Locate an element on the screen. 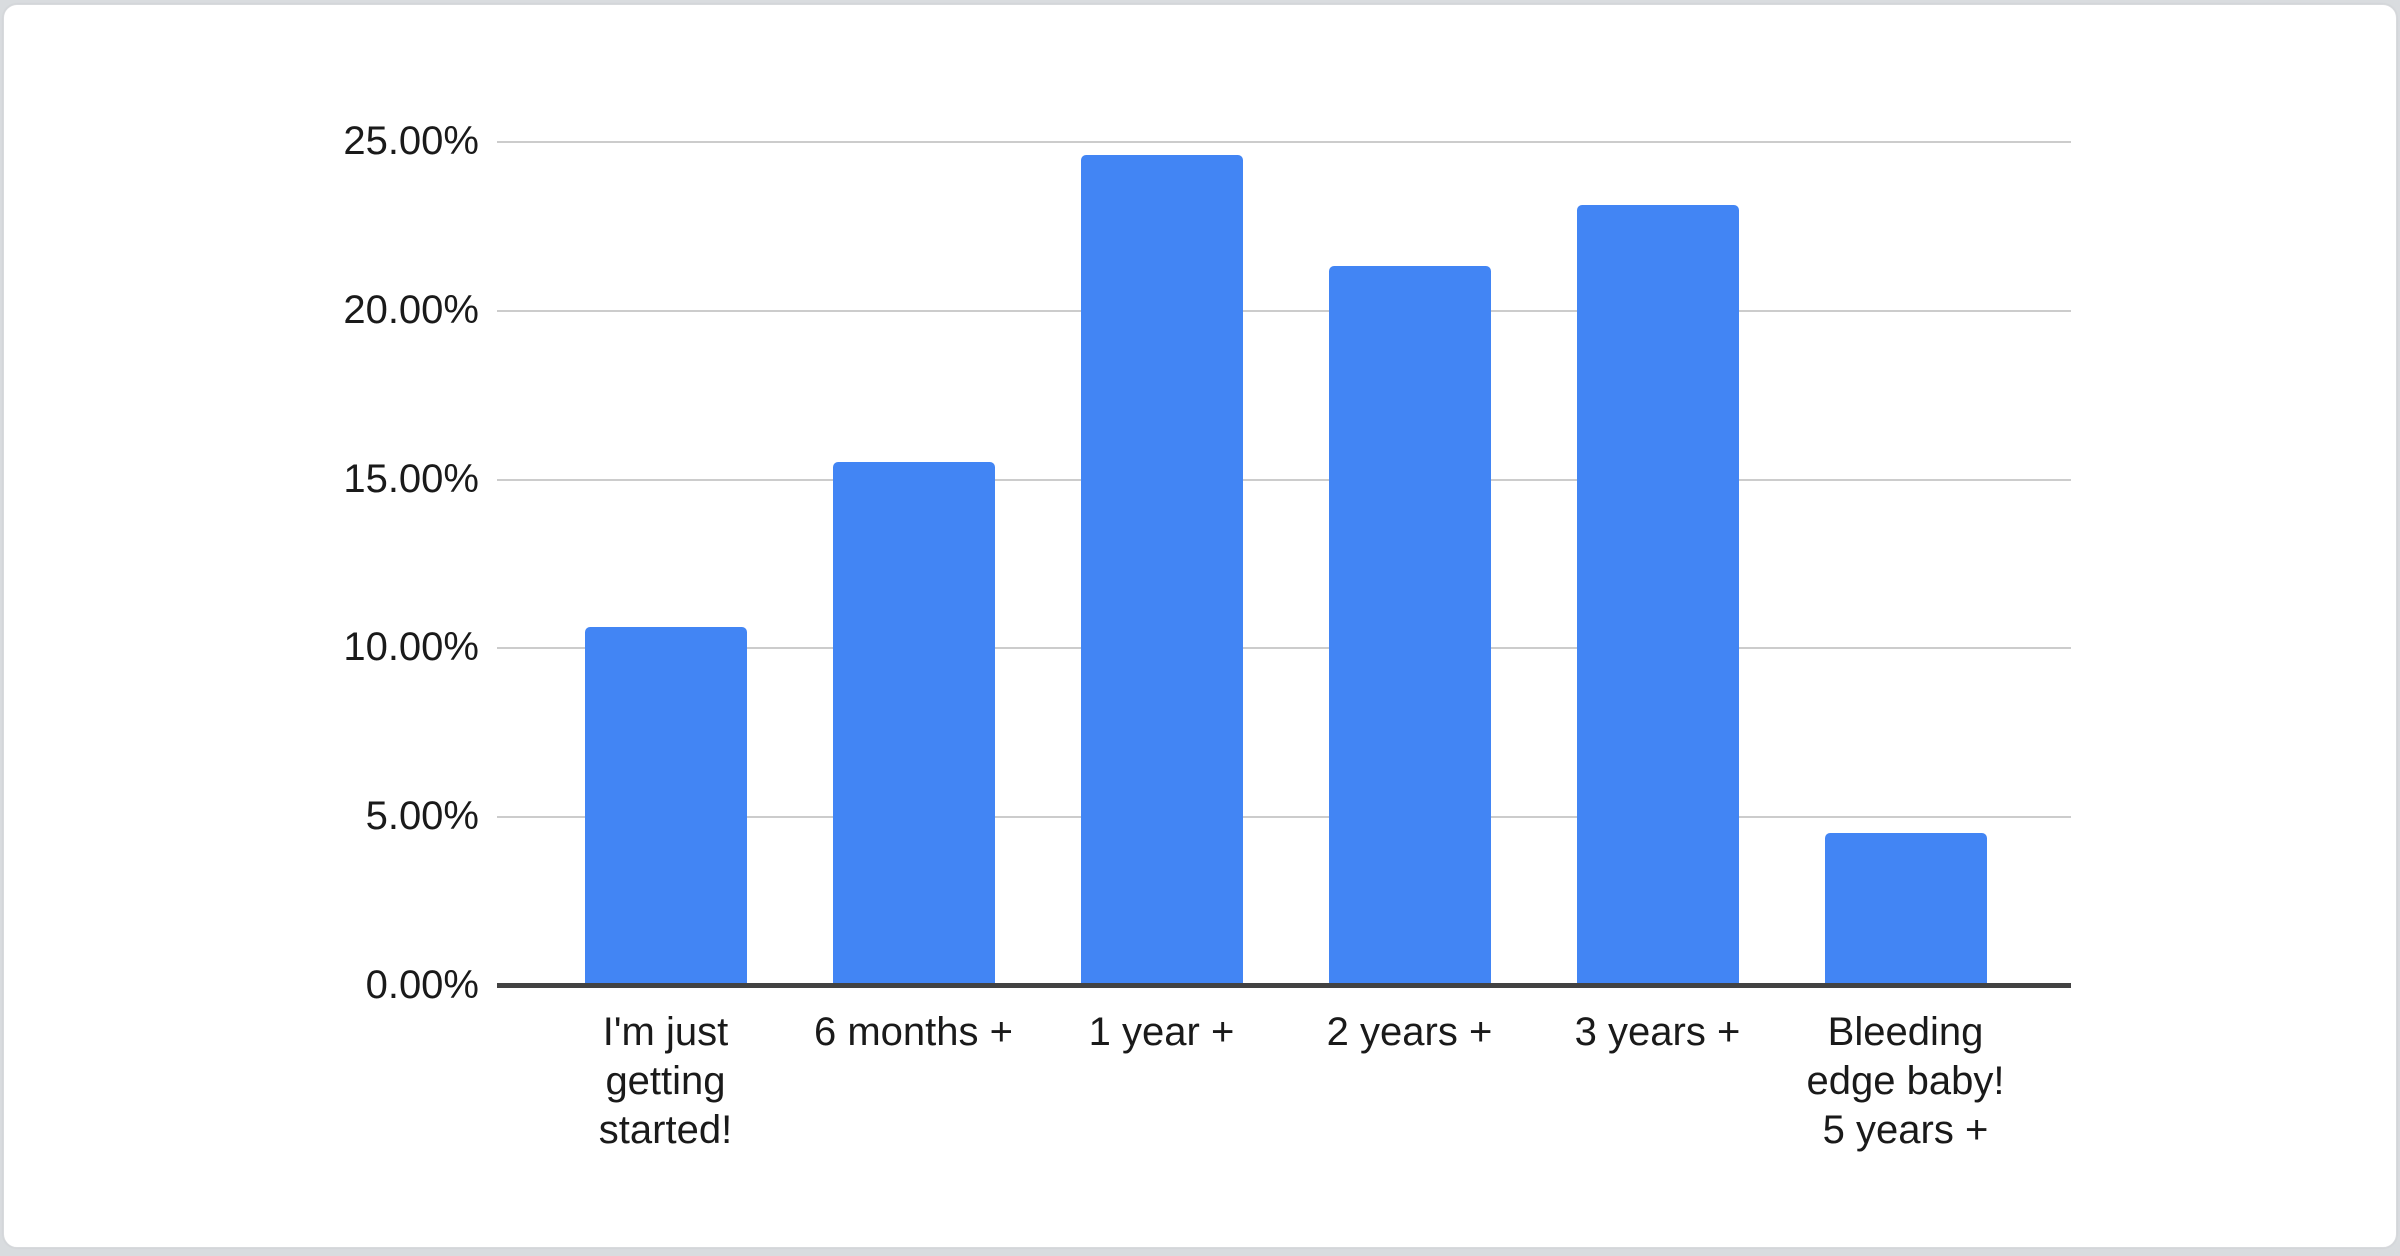 The height and width of the screenshot is (1256, 2400). gridline-25pct is located at coordinates (1284, 142).